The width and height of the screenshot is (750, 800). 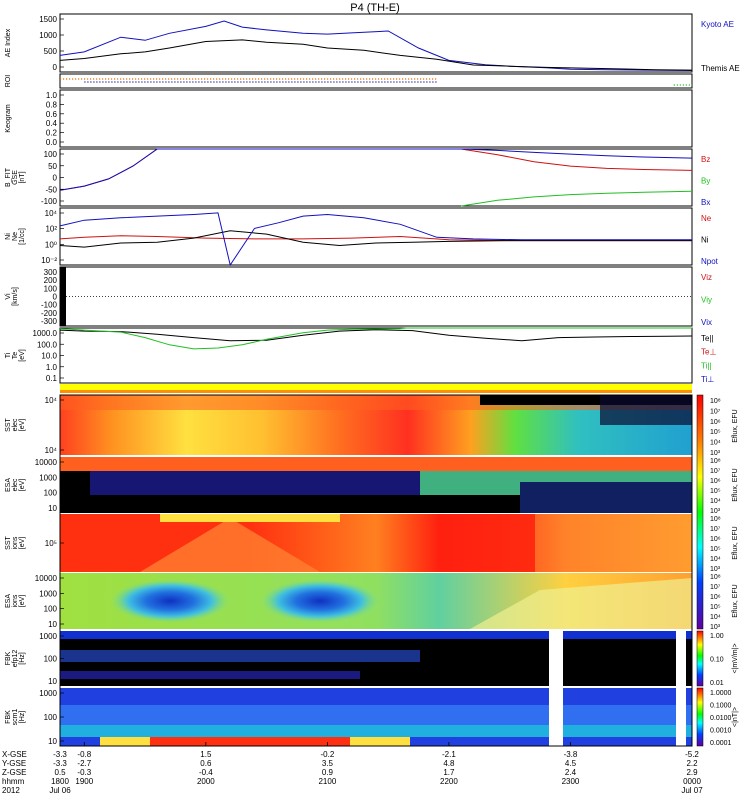 I want to click on ytick-5-0: 300, so click(x=51, y=272).